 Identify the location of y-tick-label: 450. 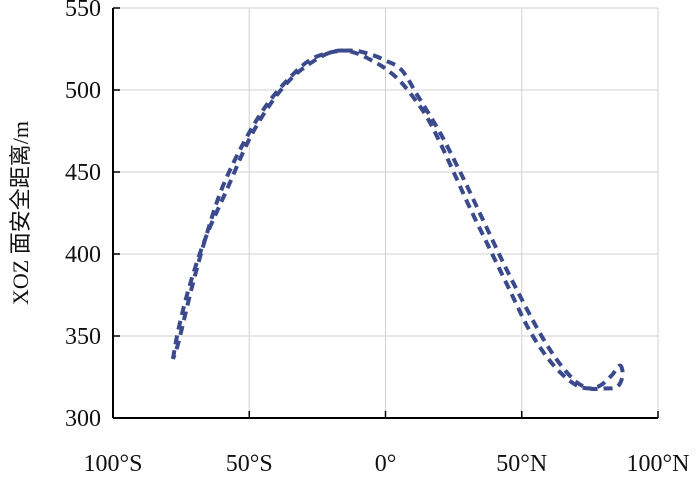
(83, 173).